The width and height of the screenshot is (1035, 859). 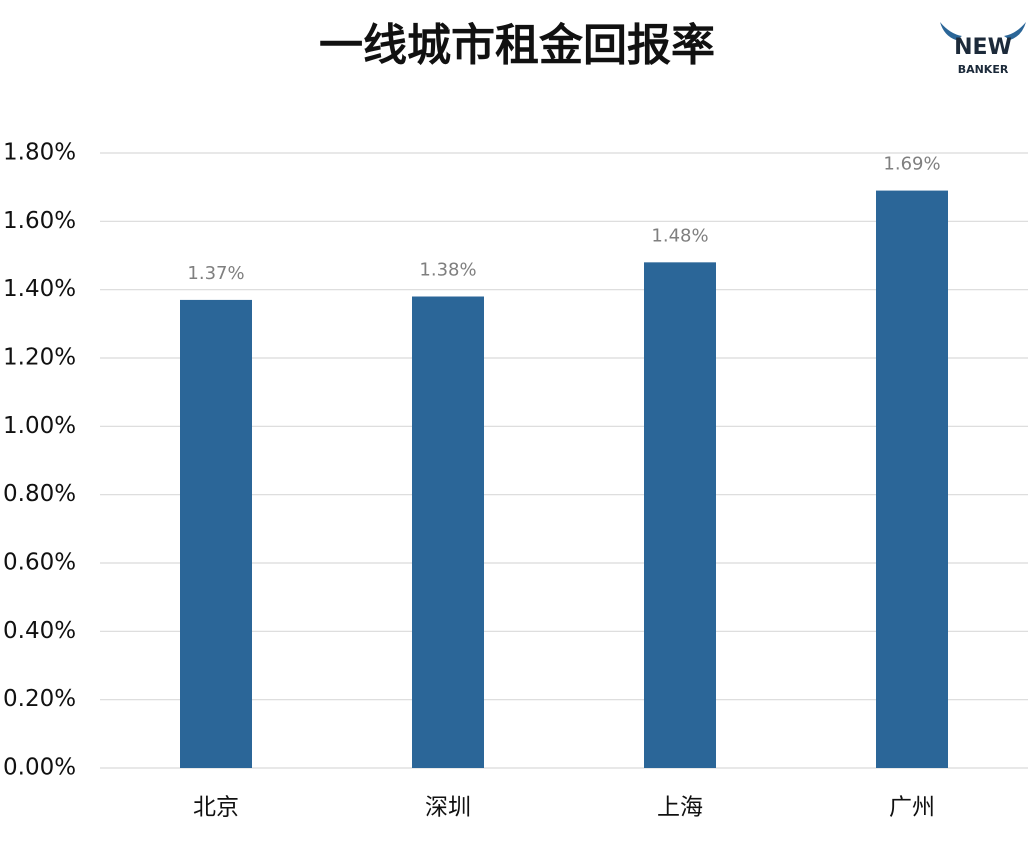 What do you see at coordinates (216, 808) in the screenshot?
I see `x-tick-label: 北京` at bounding box center [216, 808].